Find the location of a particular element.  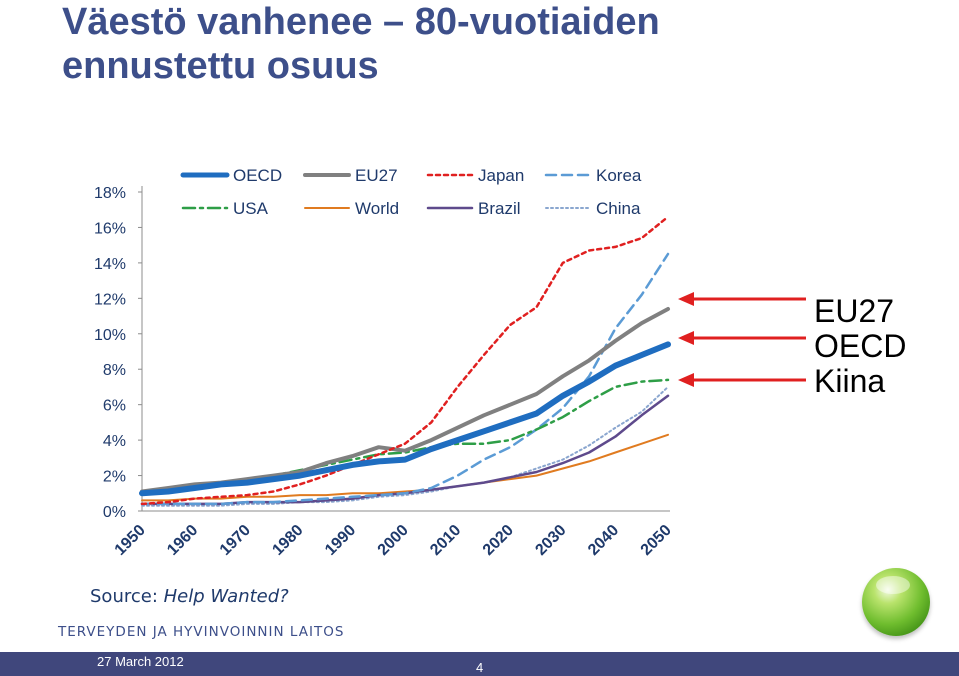

callout-labels: EU27 OECD Kiina is located at coordinates (860, 346).